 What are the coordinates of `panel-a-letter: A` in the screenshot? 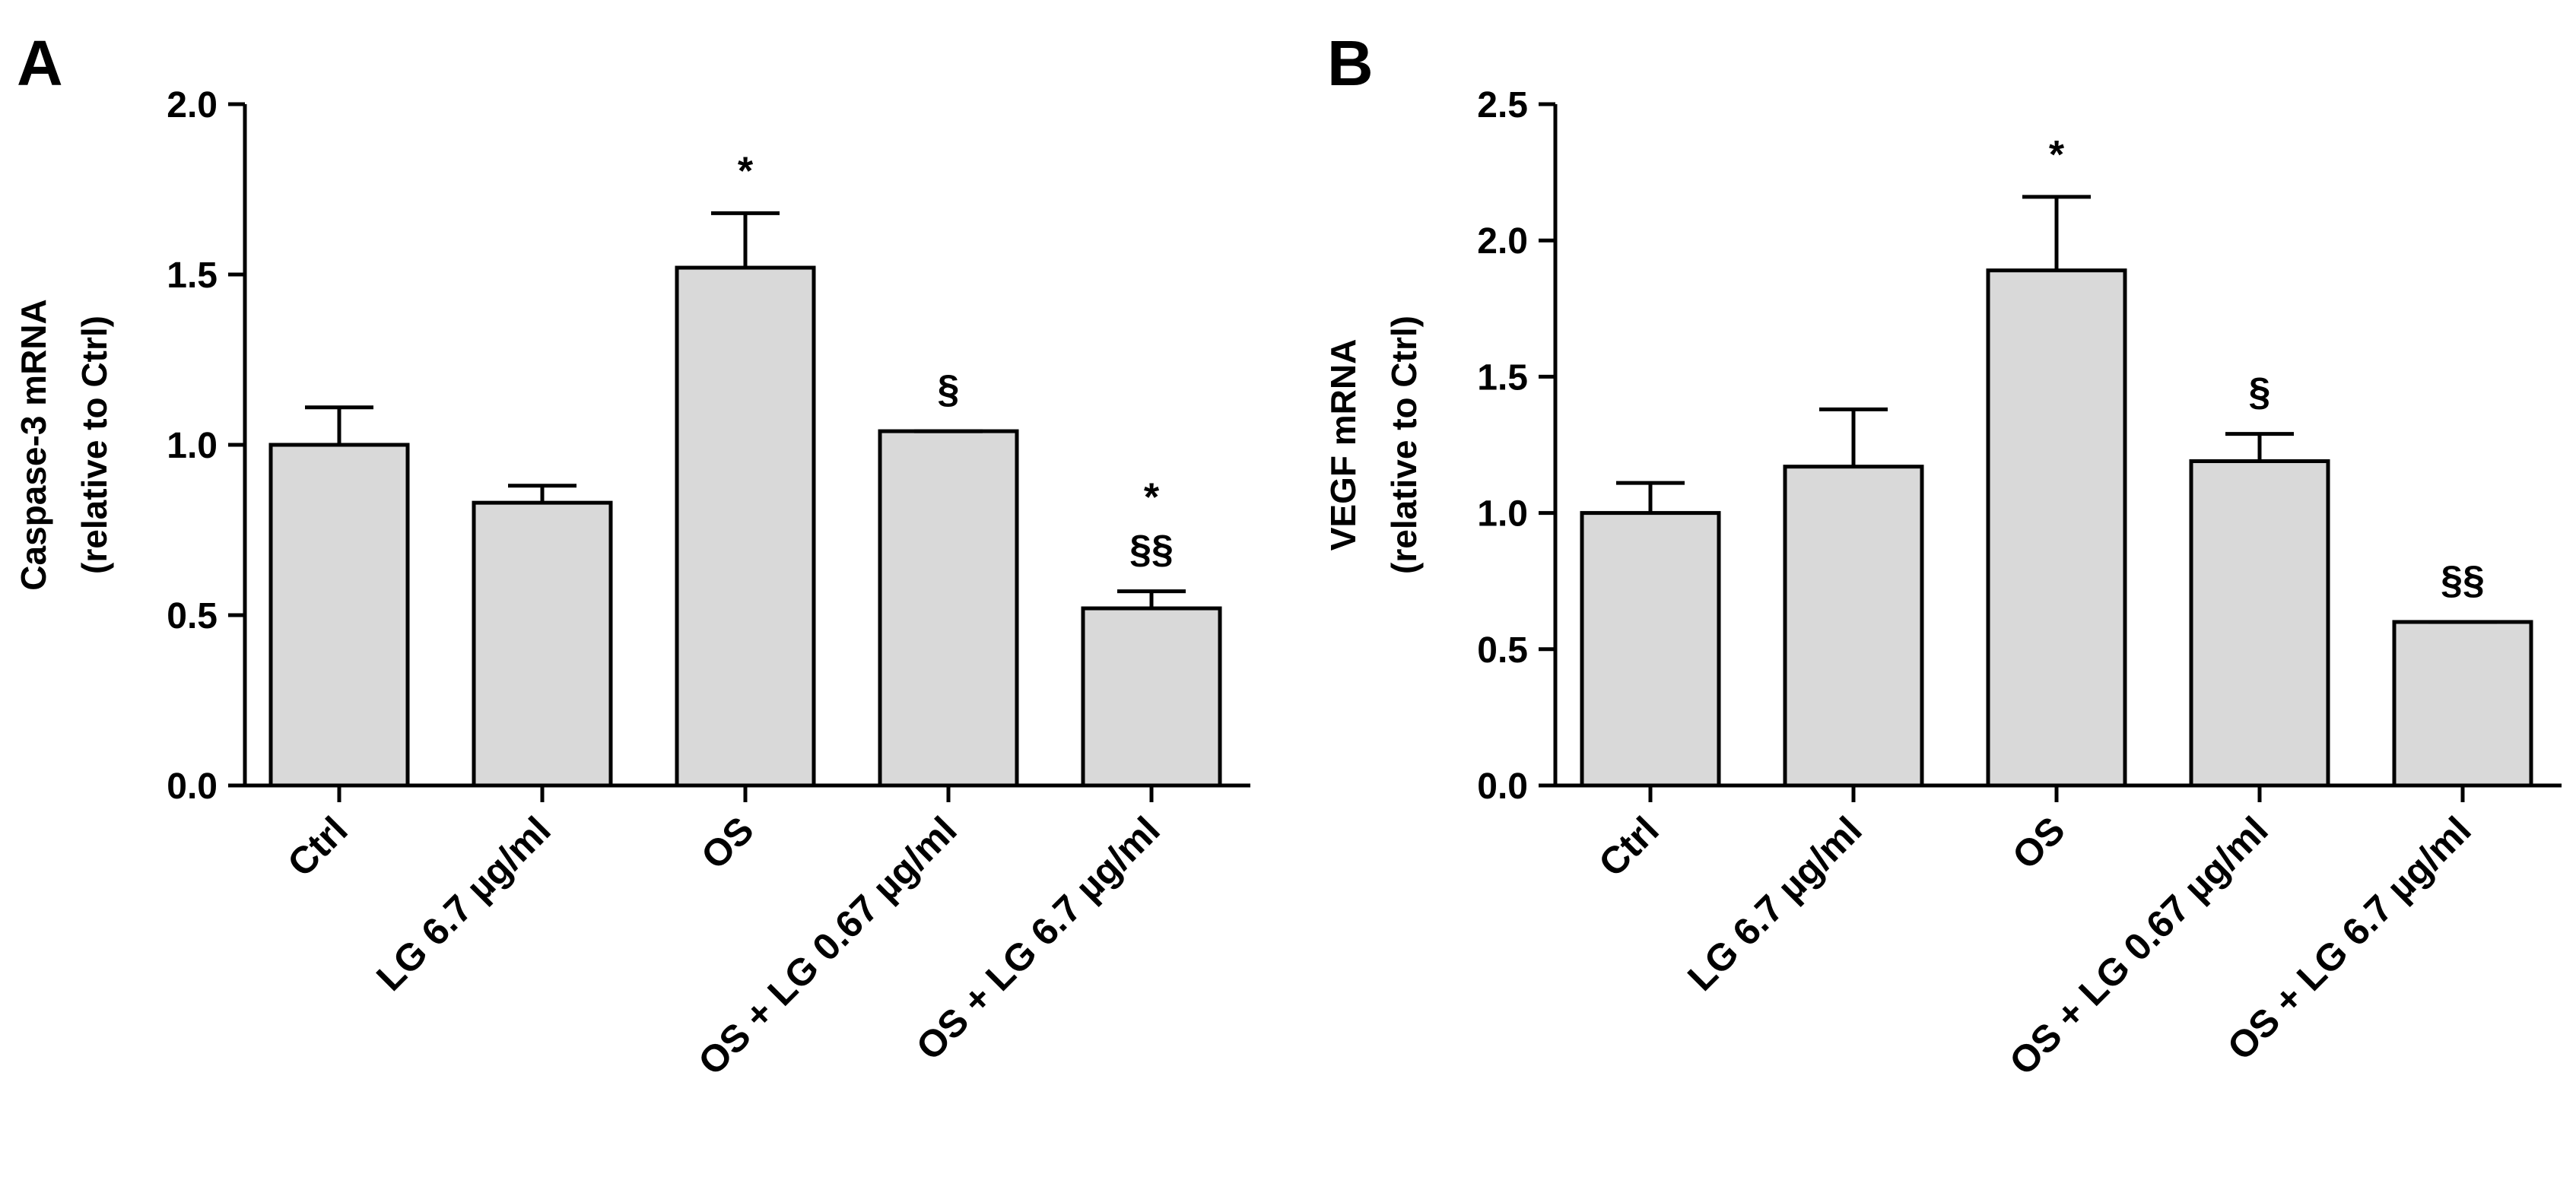 It's located at (40, 63).